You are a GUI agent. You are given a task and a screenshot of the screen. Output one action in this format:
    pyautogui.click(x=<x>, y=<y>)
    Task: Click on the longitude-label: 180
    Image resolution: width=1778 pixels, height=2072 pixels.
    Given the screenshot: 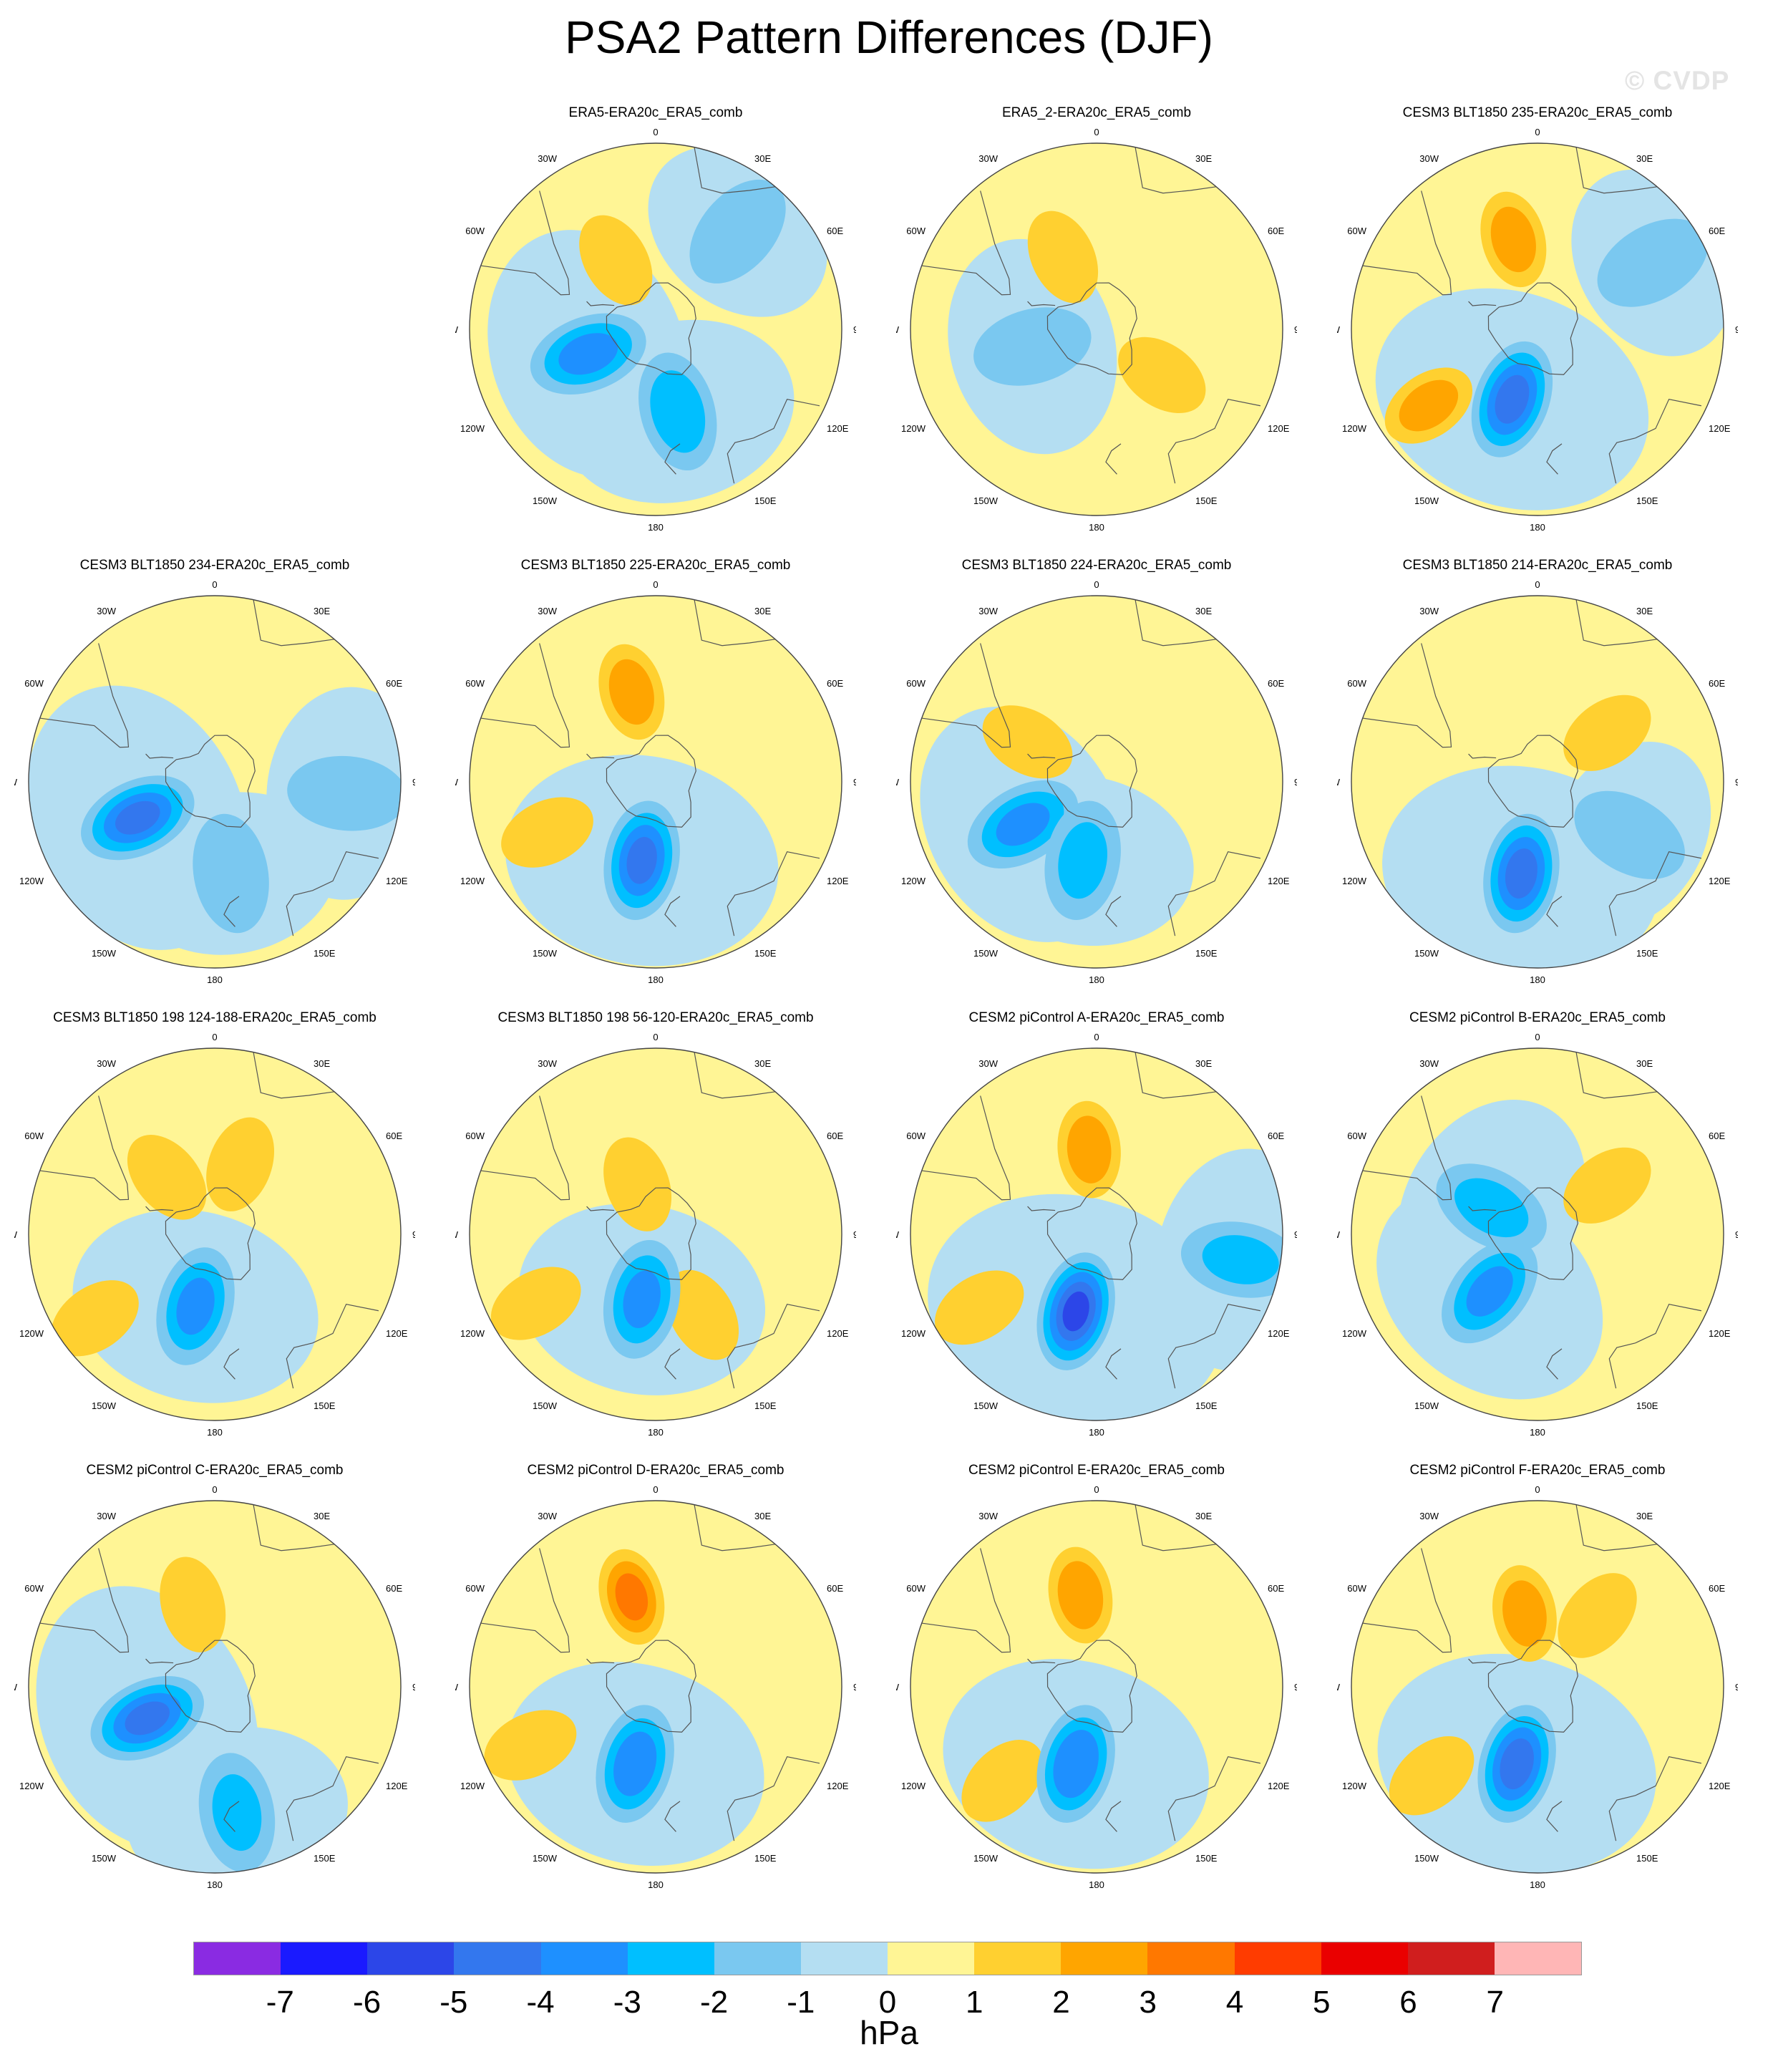 What is the action you would take?
    pyautogui.click(x=656, y=1884)
    